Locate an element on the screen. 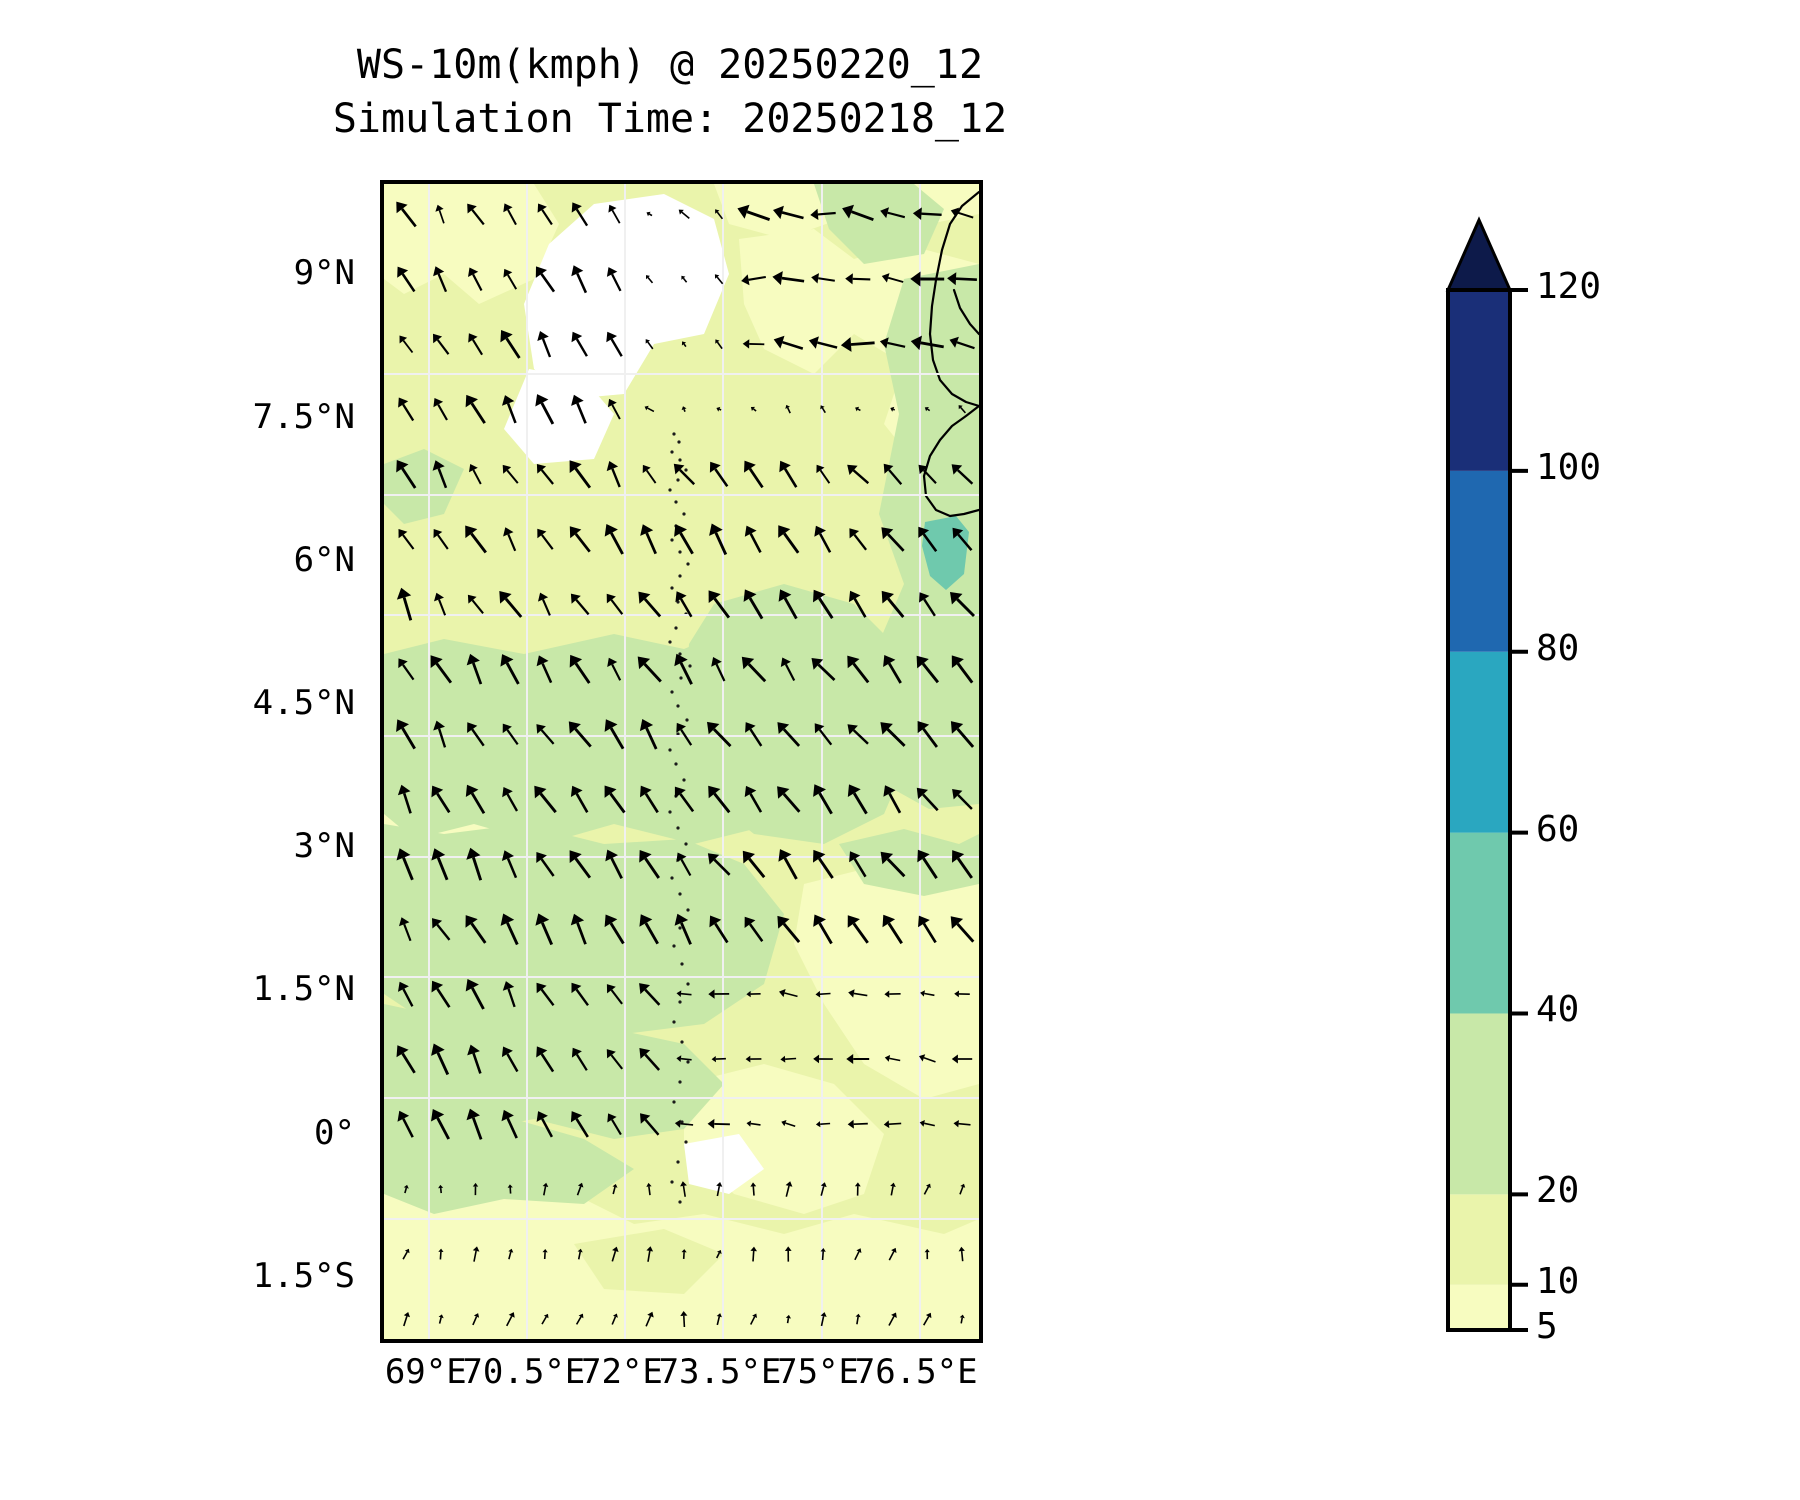  colorbar-tick-label-2: 80 is located at coordinates (1558, 648).